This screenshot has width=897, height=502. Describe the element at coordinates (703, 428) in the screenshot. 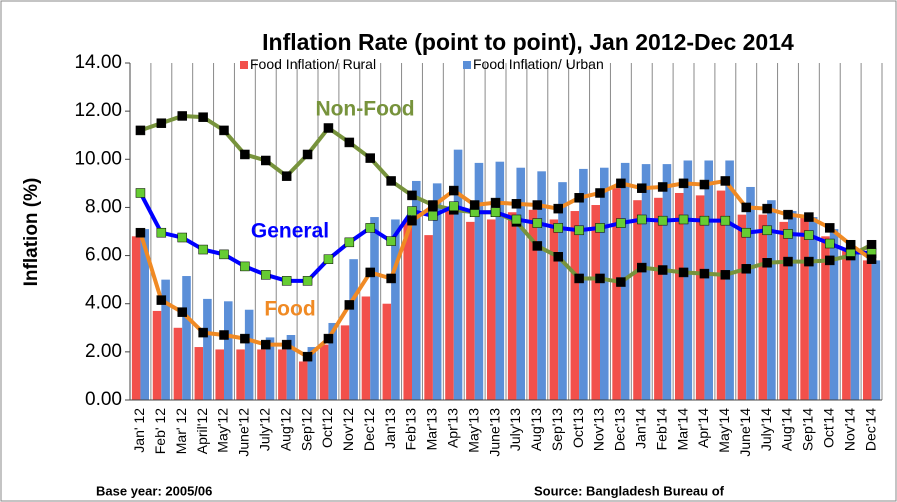

I see `x-tick-label: Apr'14` at that location.